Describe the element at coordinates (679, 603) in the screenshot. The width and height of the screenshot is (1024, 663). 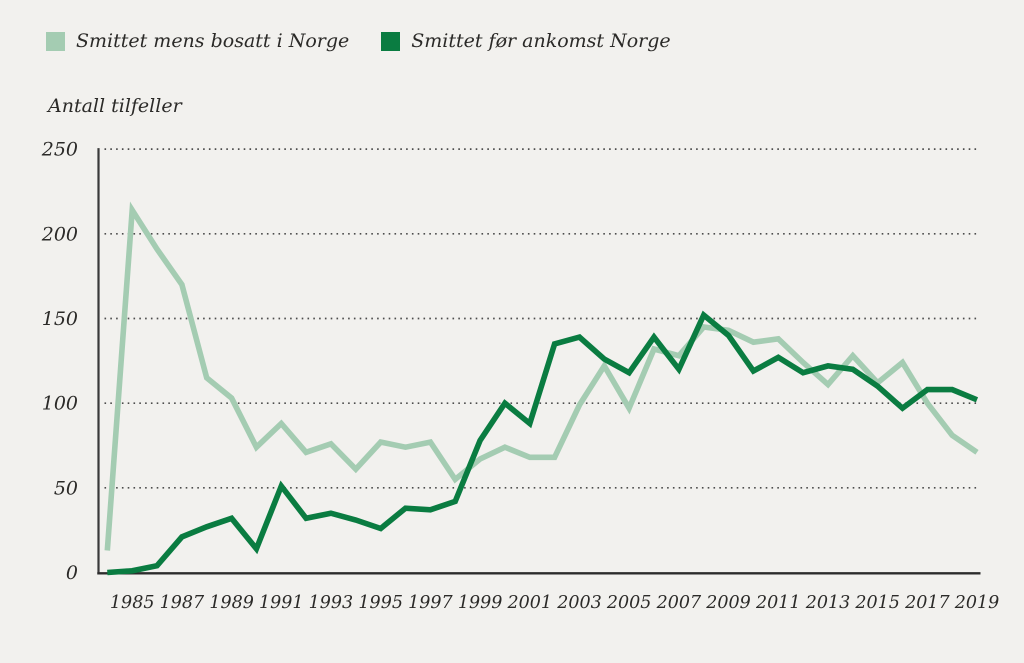
I see `x-tick-2007: 2007` at that location.